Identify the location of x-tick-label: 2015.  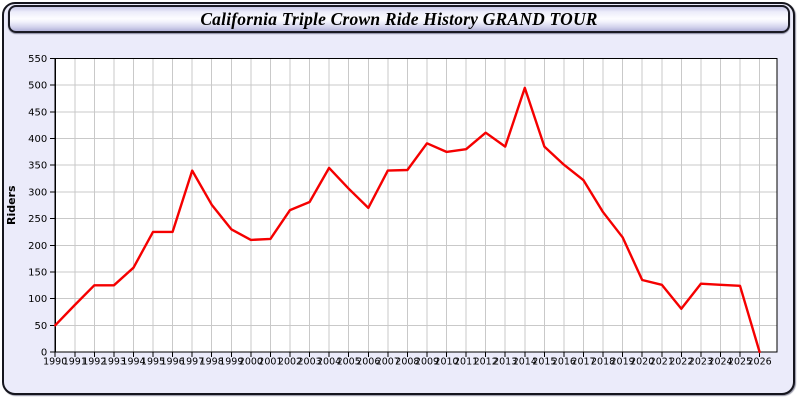
(544, 362).